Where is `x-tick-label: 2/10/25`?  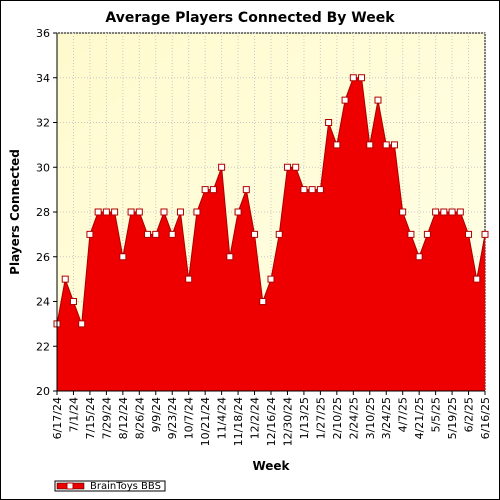
x-tick-label: 2/10/25 is located at coordinates (337, 418).